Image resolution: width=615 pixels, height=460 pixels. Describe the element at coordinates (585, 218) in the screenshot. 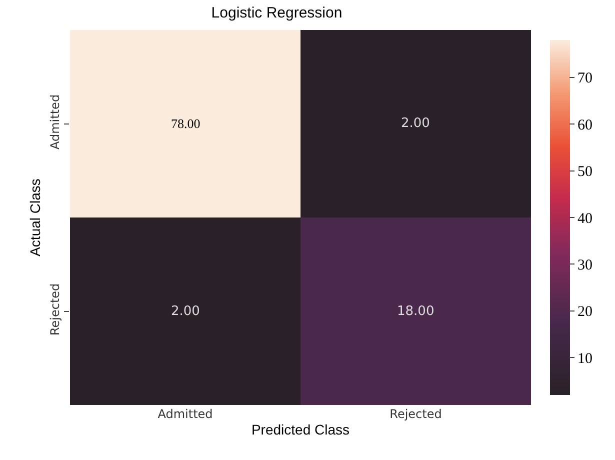

I see `color-bar-label: 40` at that location.